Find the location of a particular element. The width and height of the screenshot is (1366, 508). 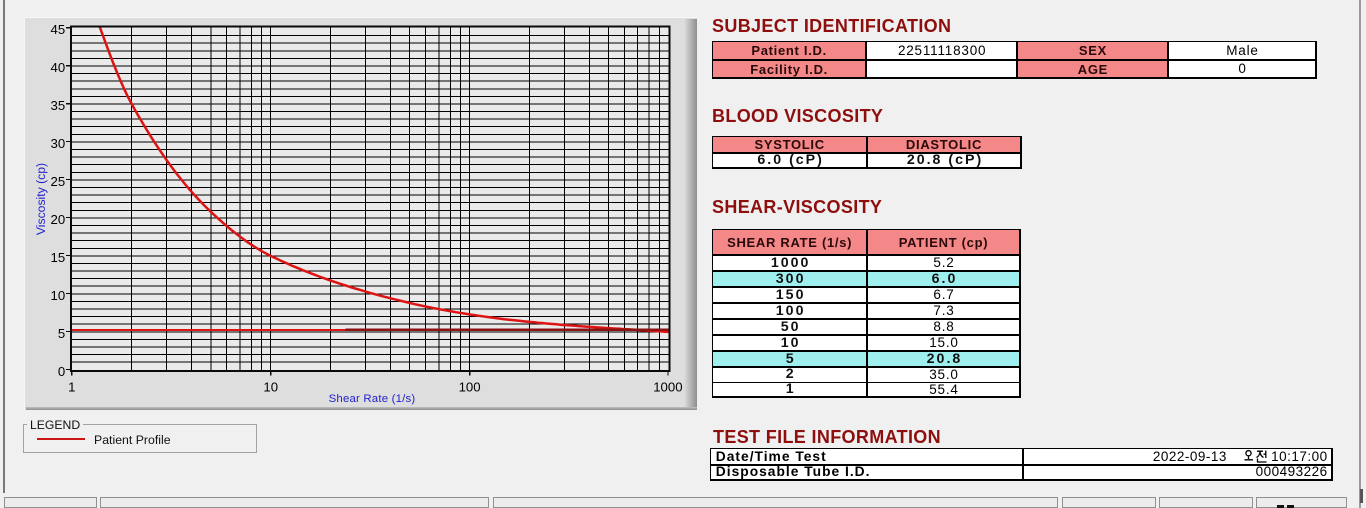

svg-text: 0 is located at coordinates (61, 371).